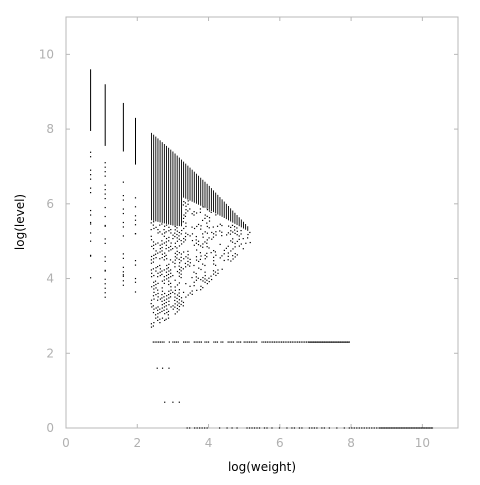 This screenshot has width=480, height=485. Describe the element at coordinates (50, 353) in the screenshot. I see `y-tick-label: 2` at that location.